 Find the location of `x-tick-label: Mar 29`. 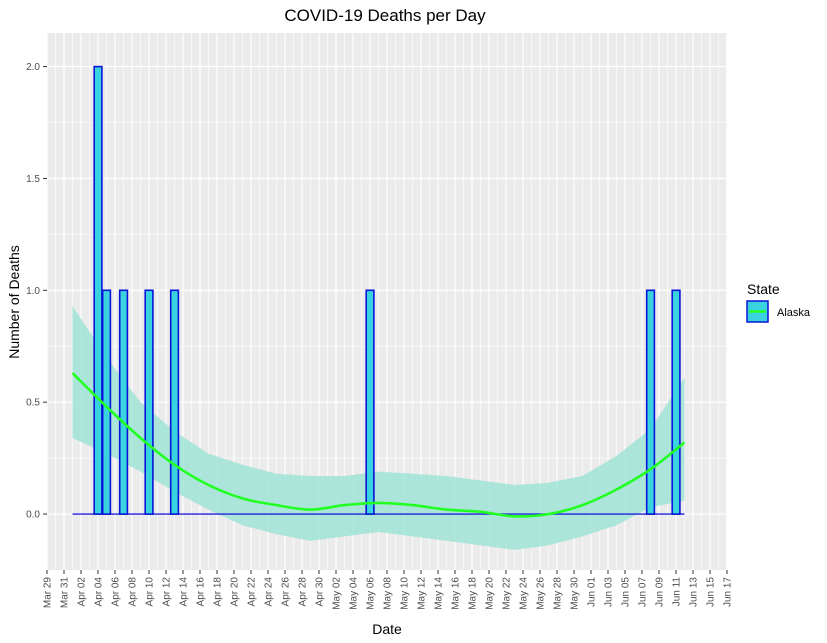

x-tick-label: Mar 29 is located at coordinates (48, 593).